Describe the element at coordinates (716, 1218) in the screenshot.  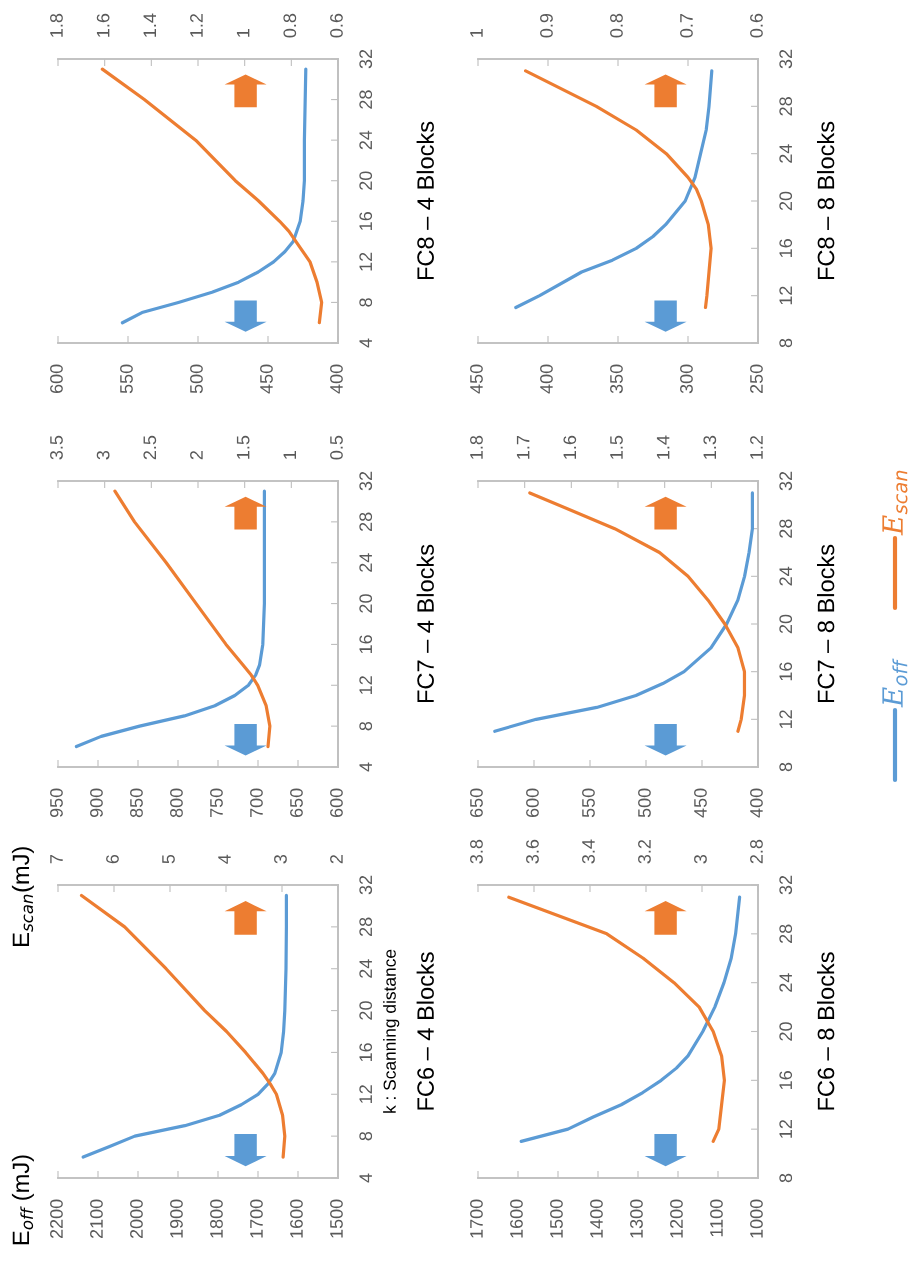
I see `x-tick-label: 1100` at that location.